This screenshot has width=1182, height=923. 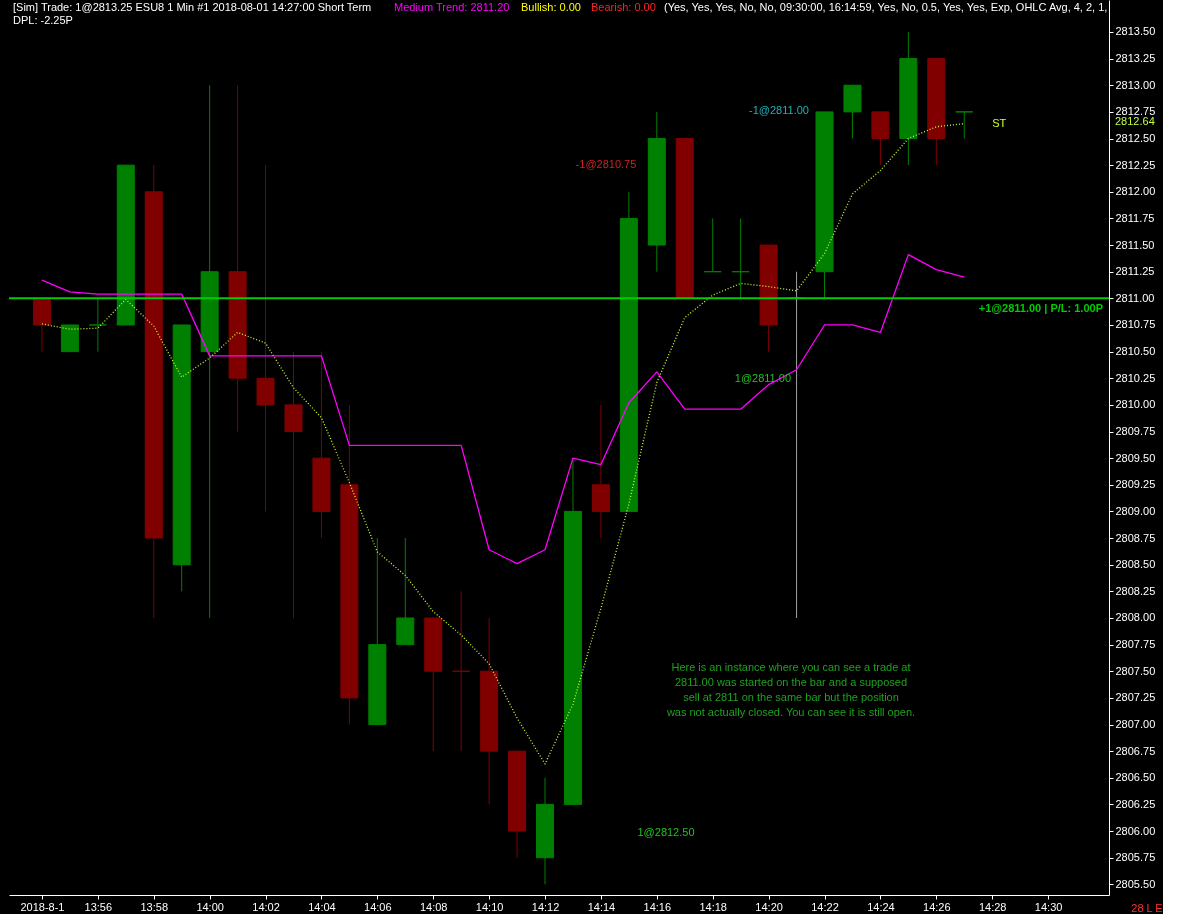 I want to click on x-tick-label: 14:28, so click(x=992, y=906).